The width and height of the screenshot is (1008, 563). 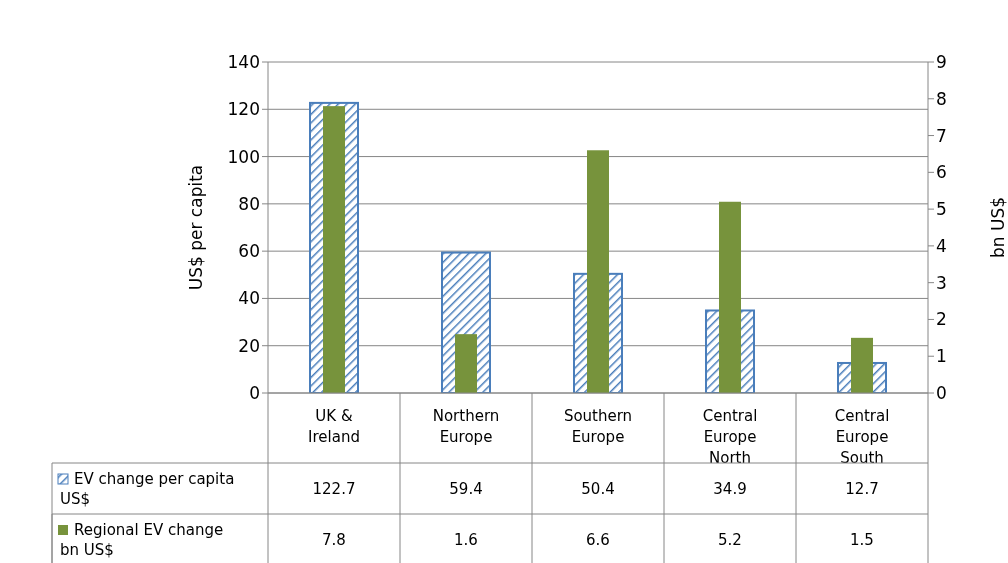 What do you see at coordinates (598, 488) in the screenshot?
I see `data-label: 50.4` at bounding box center [598, 488].